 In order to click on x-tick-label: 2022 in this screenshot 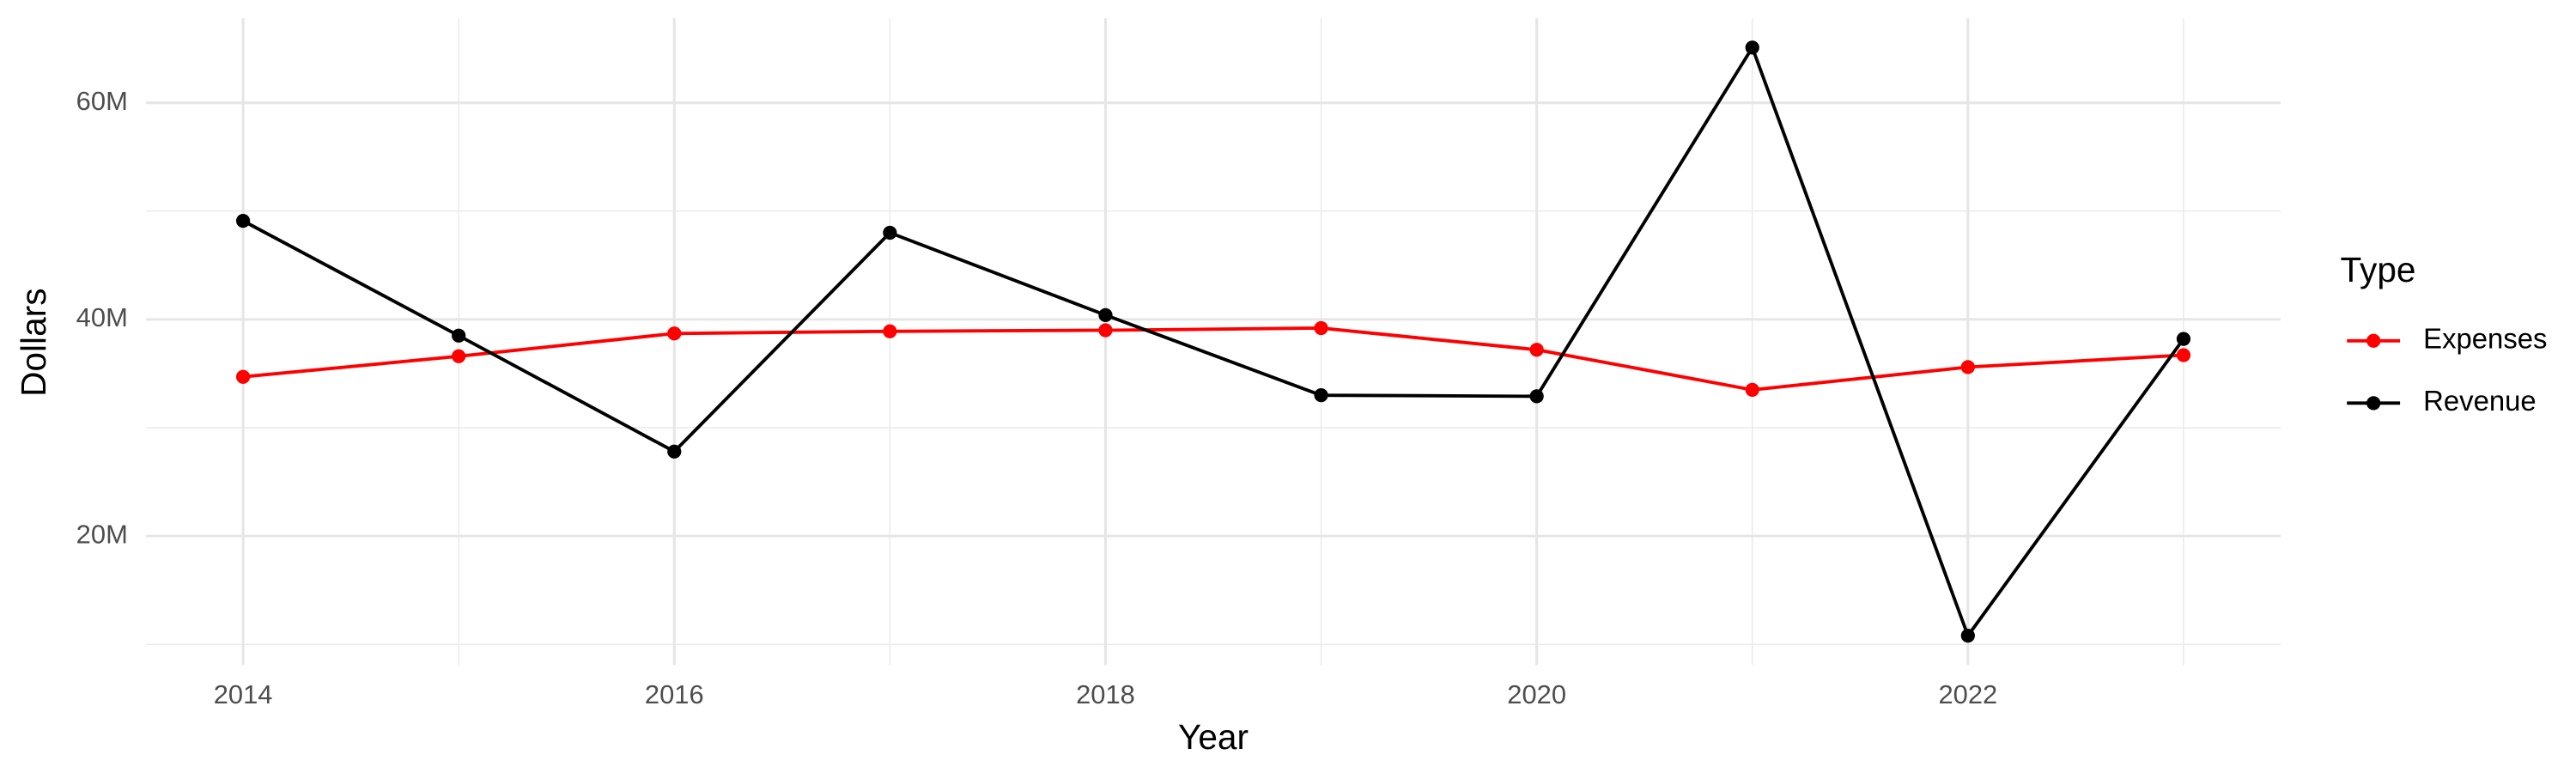, I will do `click(1967, 694)`.